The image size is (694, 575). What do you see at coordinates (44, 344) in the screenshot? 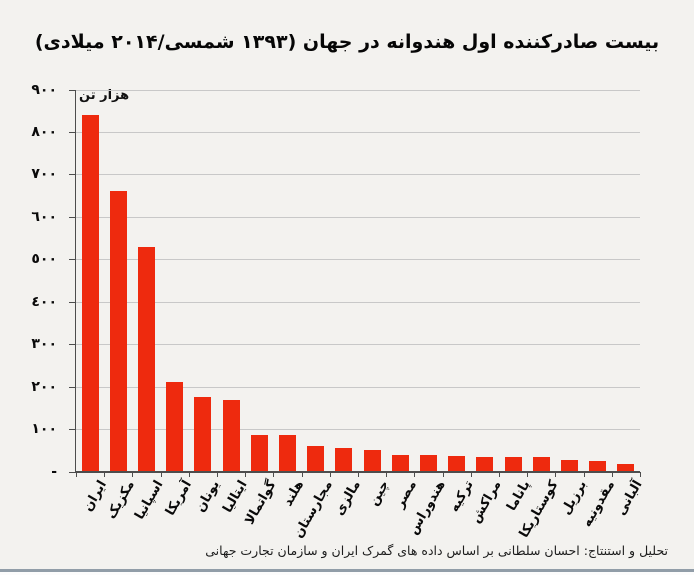
I see `y-tick-label: ٣٠٠` at bounding box center [44, 344].